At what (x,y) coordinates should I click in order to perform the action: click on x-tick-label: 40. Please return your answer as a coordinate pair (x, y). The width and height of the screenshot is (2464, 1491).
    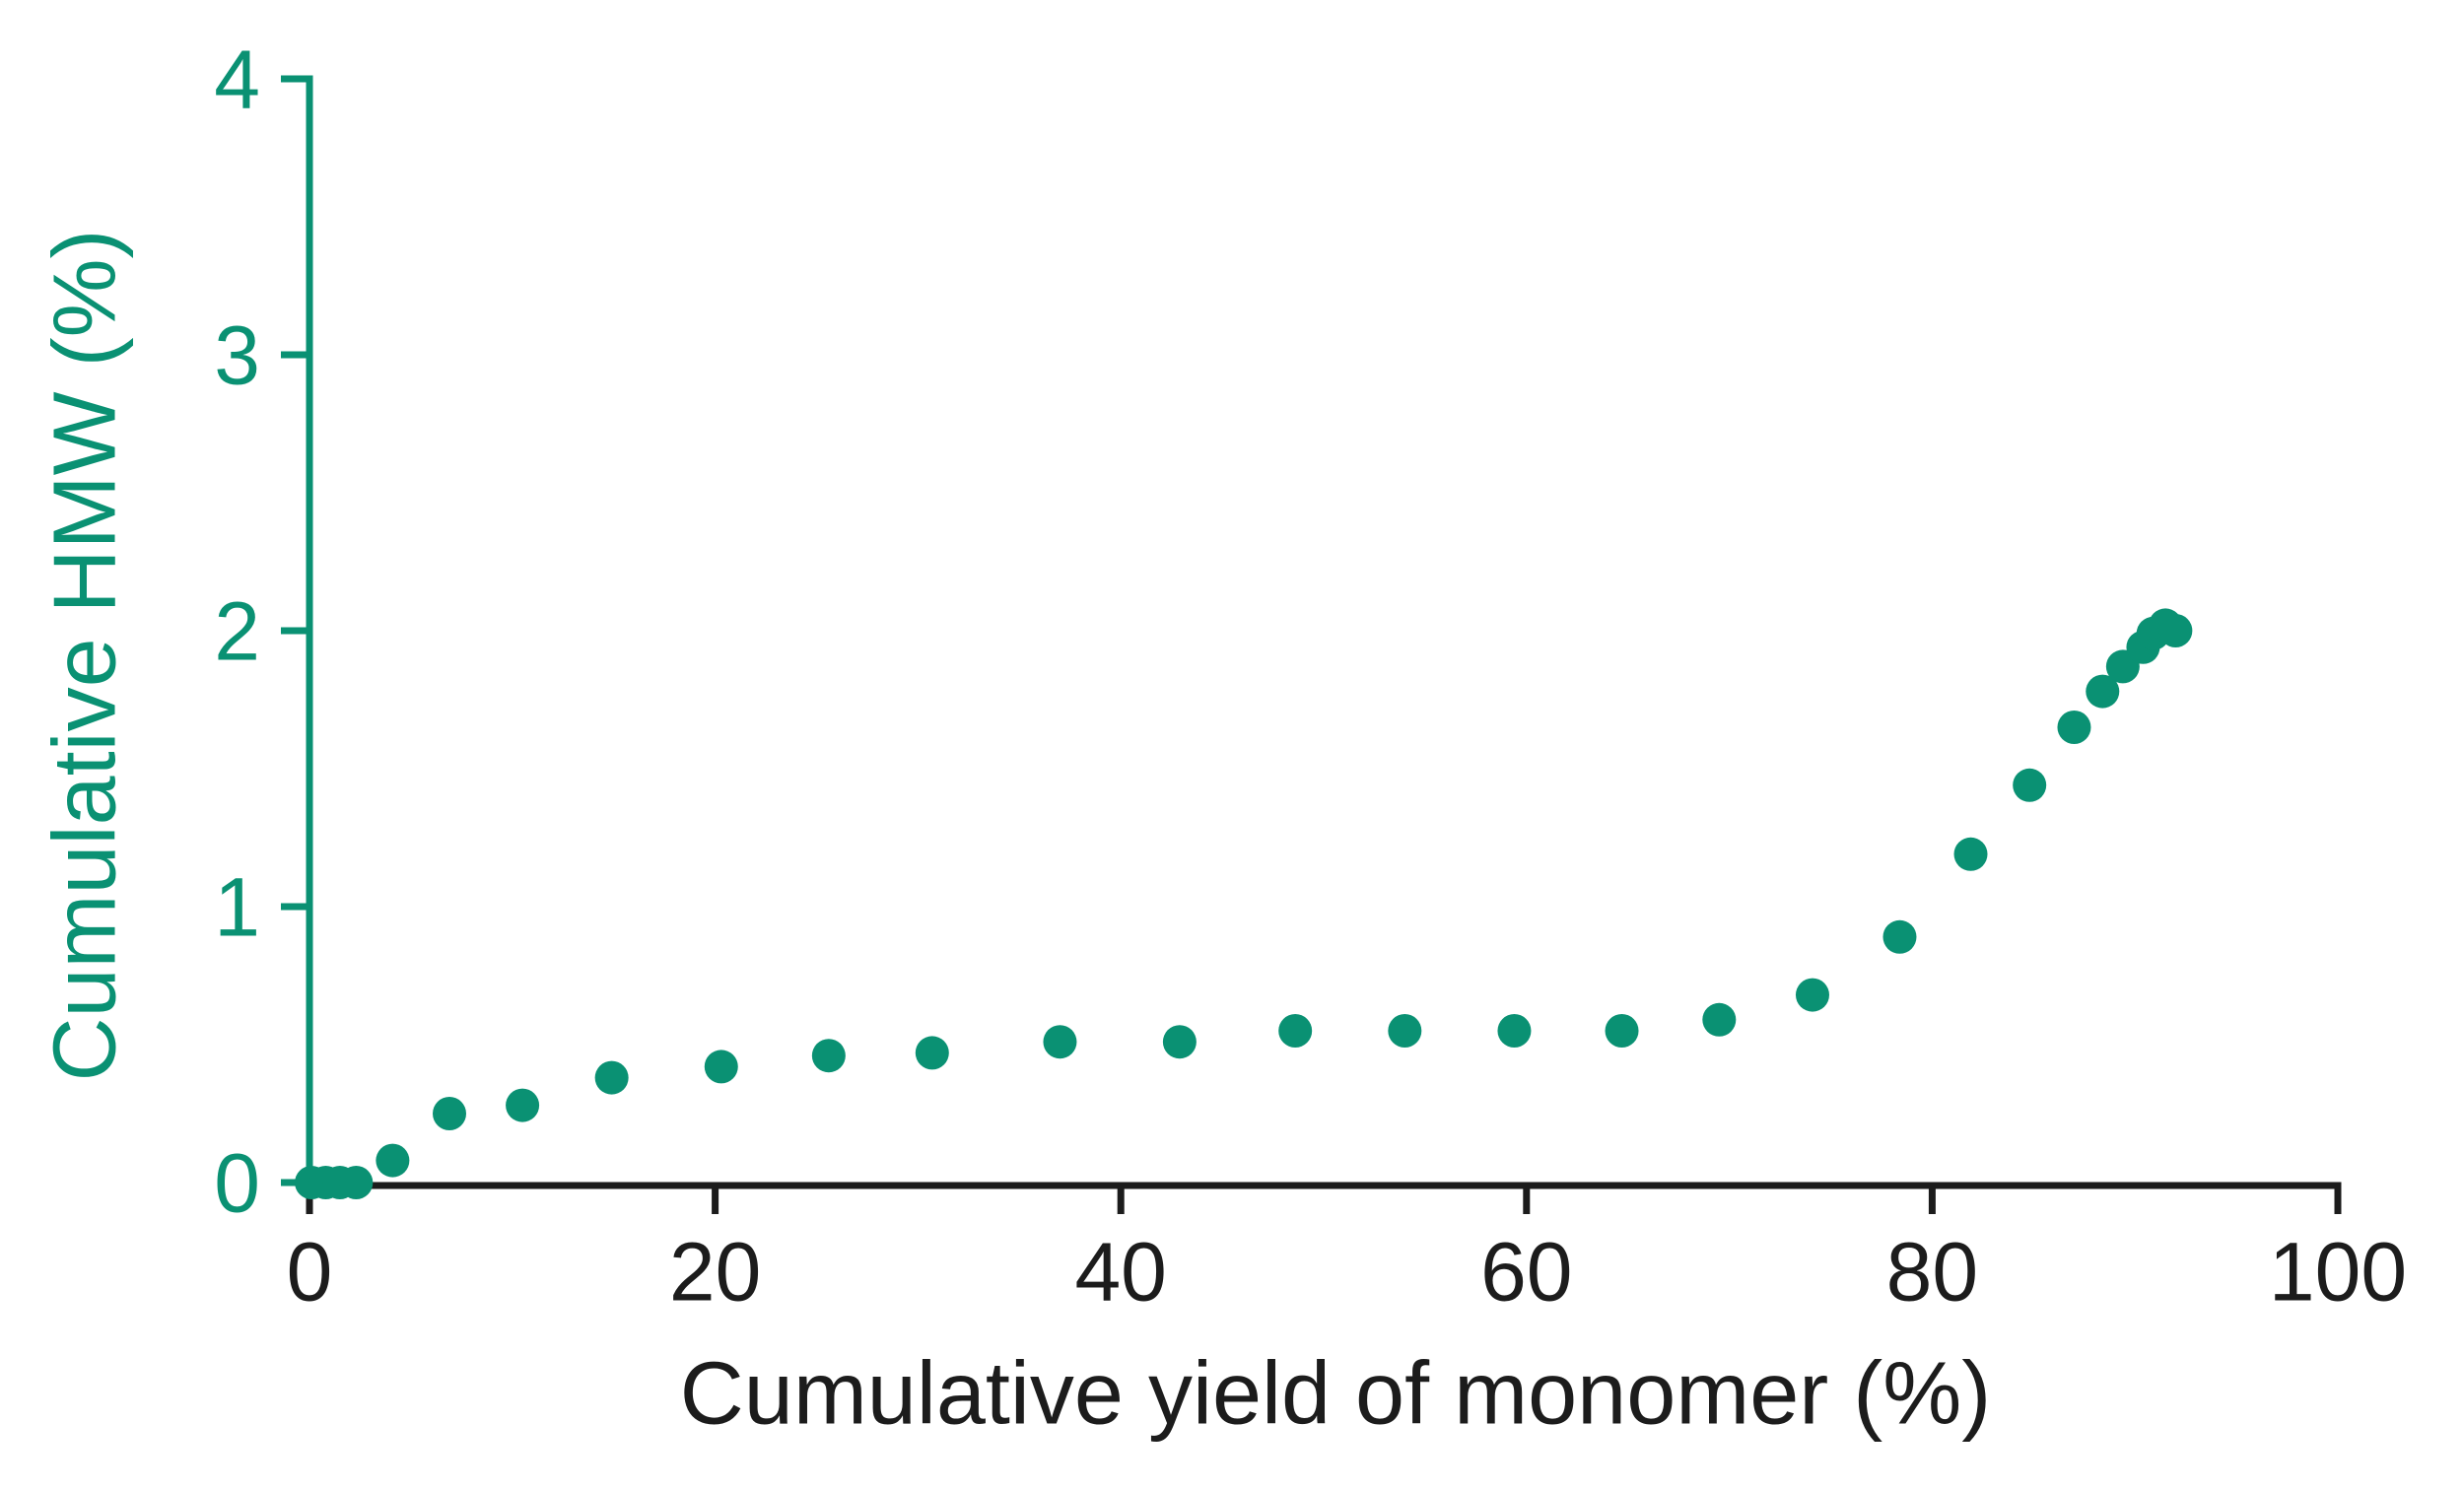
    Looking at the image, I should click on (1120, 1271).